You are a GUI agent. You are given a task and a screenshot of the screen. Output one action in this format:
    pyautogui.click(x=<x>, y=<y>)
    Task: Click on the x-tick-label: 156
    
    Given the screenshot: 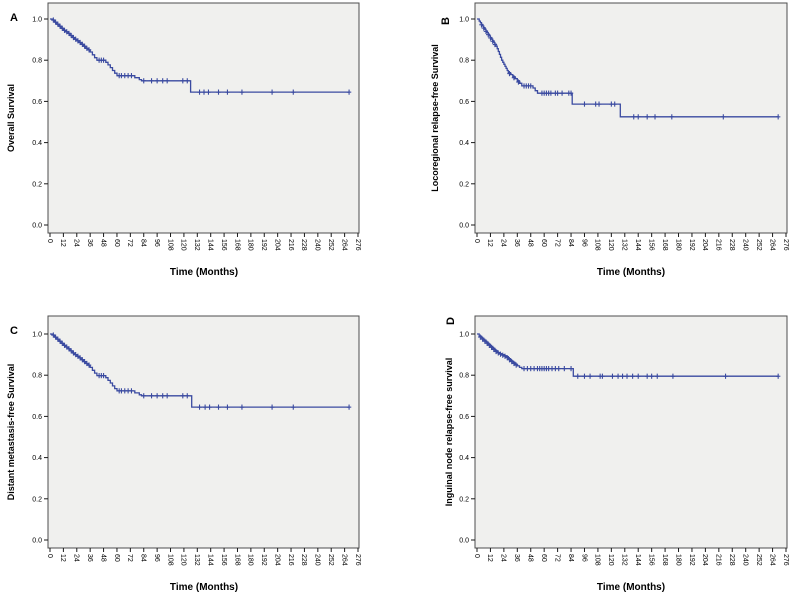 What is the action you would take?
    pyautogui.click(x=223, y=560)
    